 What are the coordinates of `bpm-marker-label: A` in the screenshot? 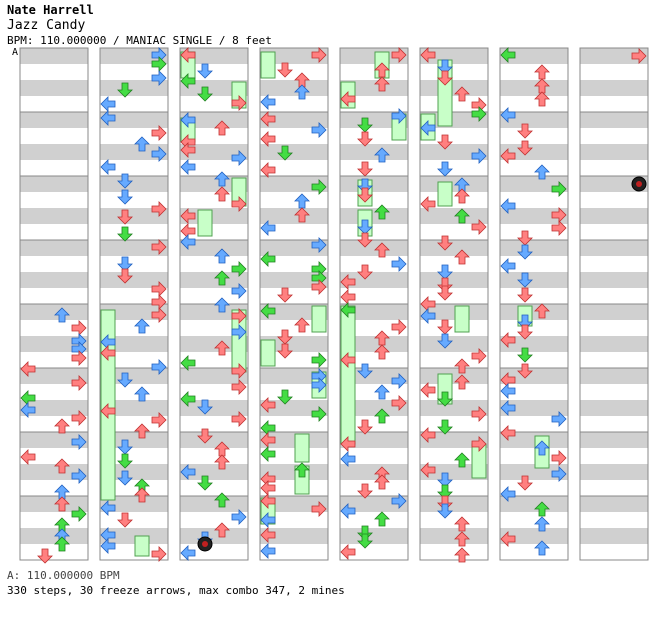 It's located at (15, 52).